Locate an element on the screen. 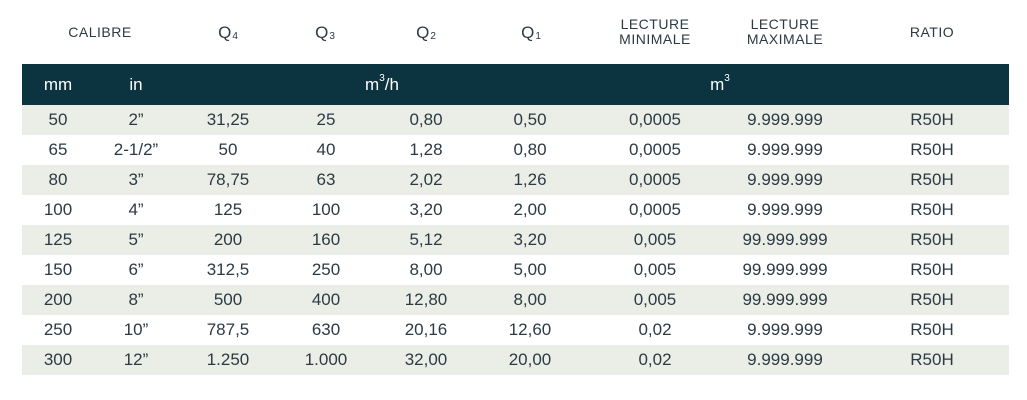  cell-mm: 300 is located at coordinates (58, 359).